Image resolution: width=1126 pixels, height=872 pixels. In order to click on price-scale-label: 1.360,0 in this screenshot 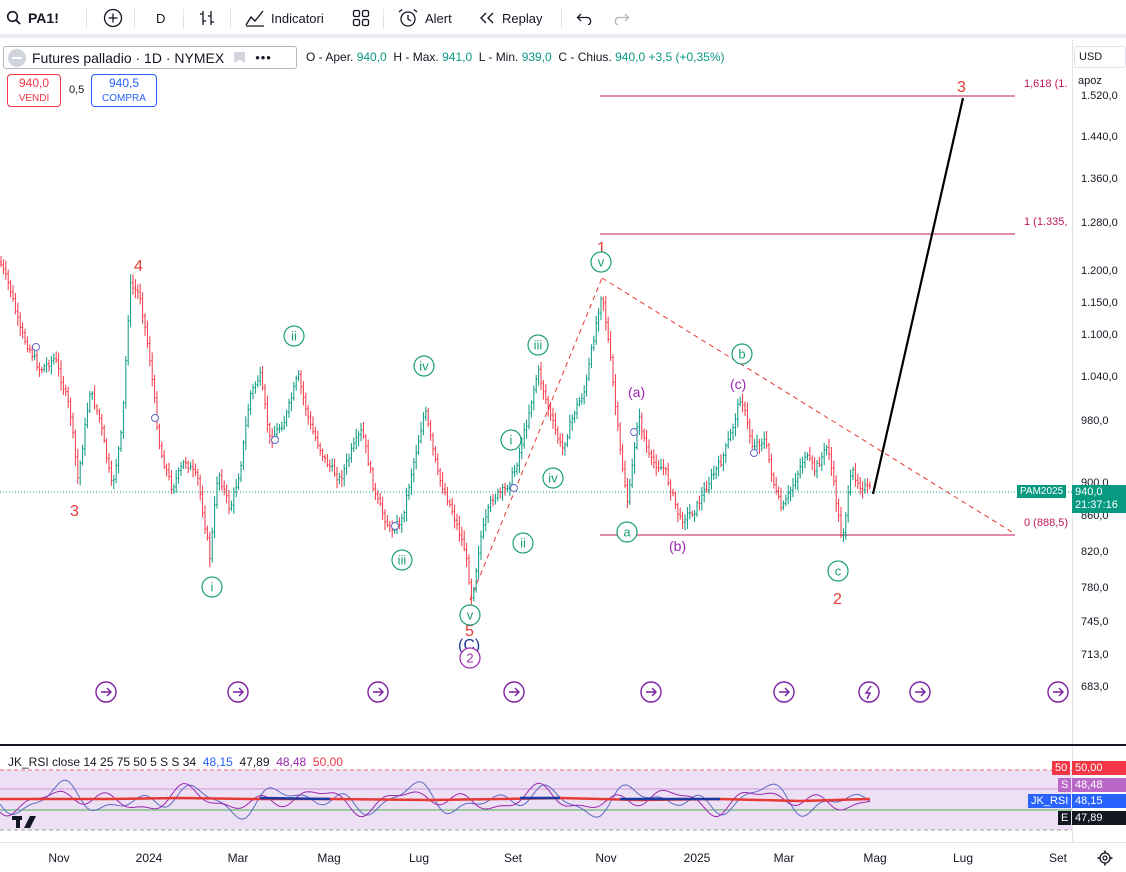, I will do `click(1099, 179)`.